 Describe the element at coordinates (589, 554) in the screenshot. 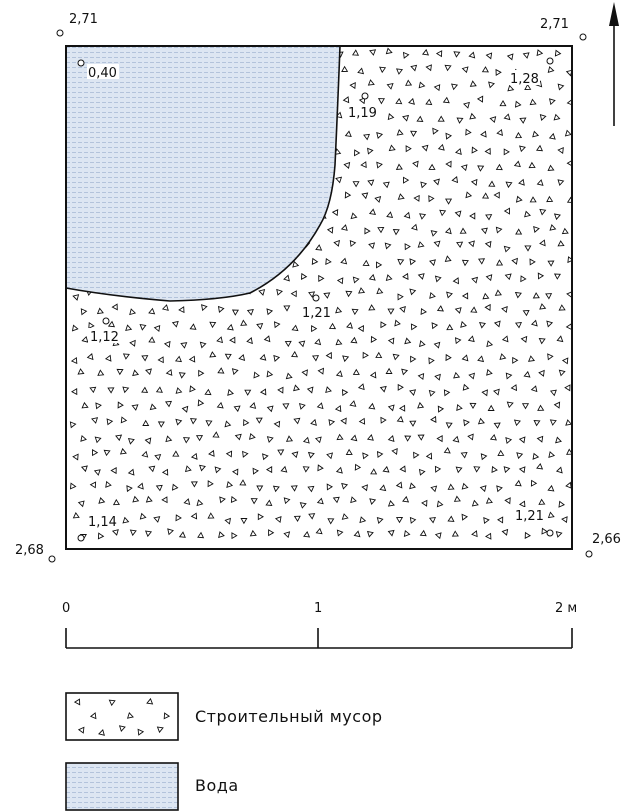

I see `corner-marker-bottom-right` at that location.